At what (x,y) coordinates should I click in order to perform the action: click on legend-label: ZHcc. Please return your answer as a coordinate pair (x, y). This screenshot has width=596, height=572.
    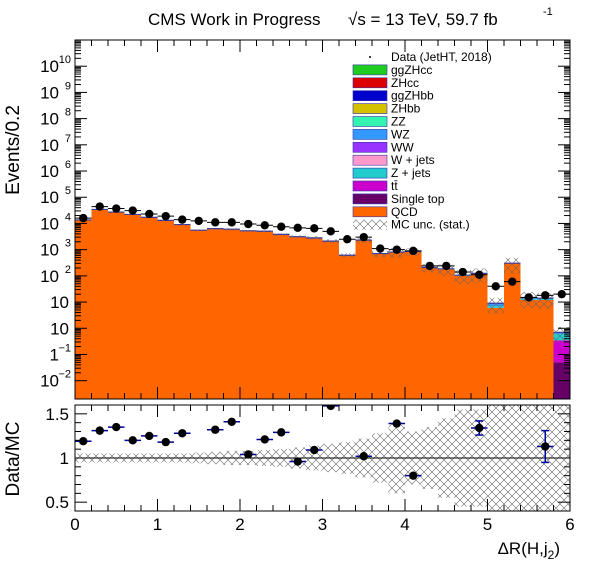
    Looking at the image, I should click on (405, 83).